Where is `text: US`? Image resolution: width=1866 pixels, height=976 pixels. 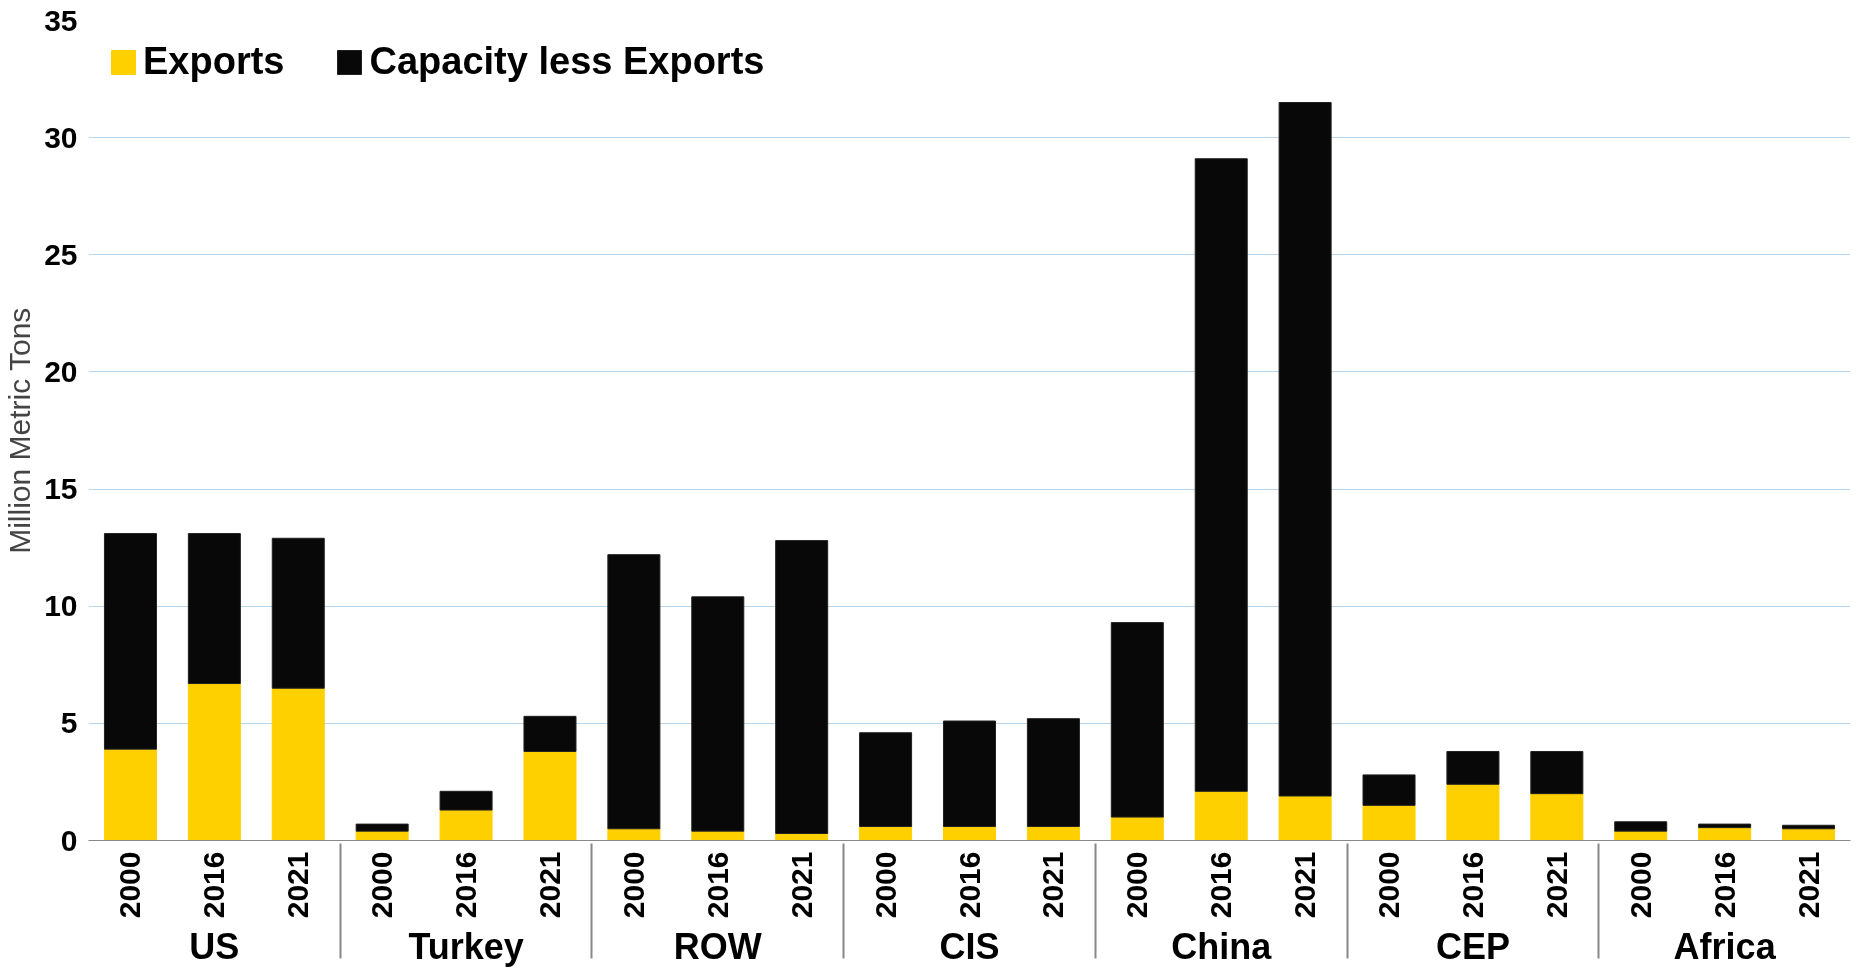 text: US is located at coordinates (214, 947).